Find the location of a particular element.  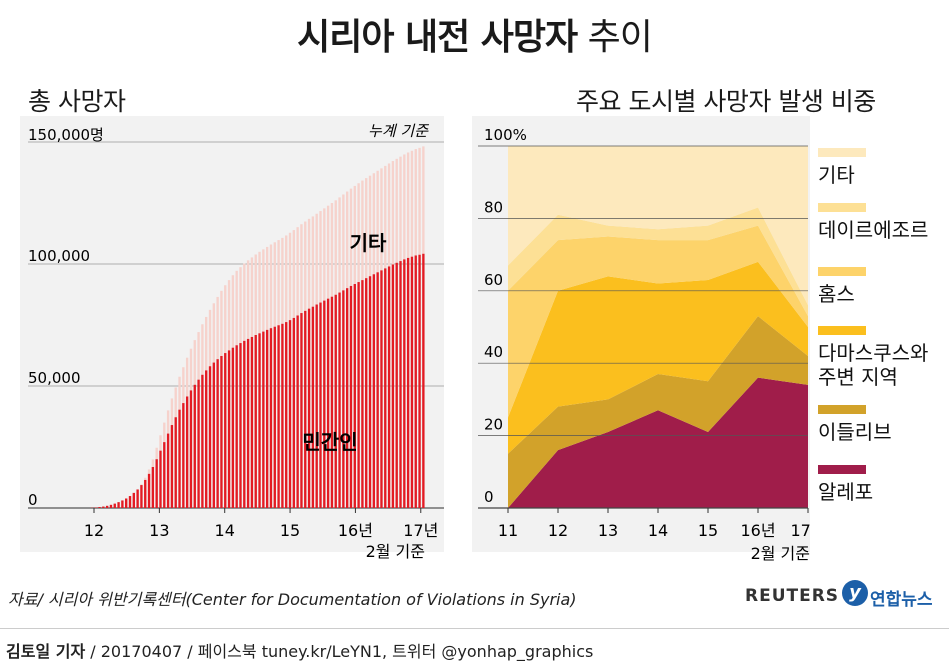

right-x-tick-label: 17년 is located at coordinates (800, 530).